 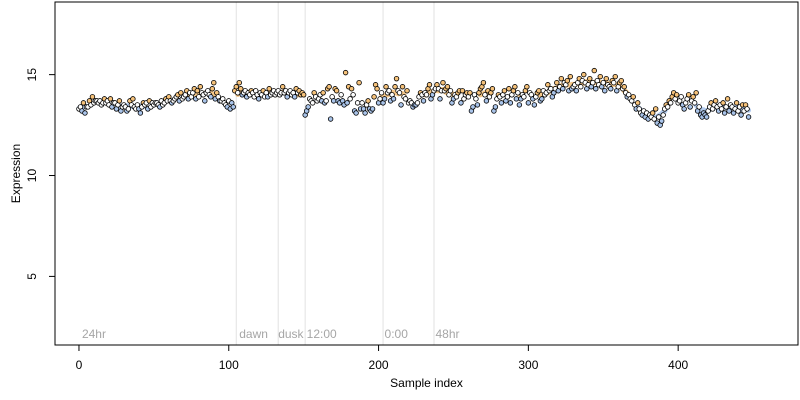 I want to click on condition-annotation: dusk, so click(x=291, y=334).